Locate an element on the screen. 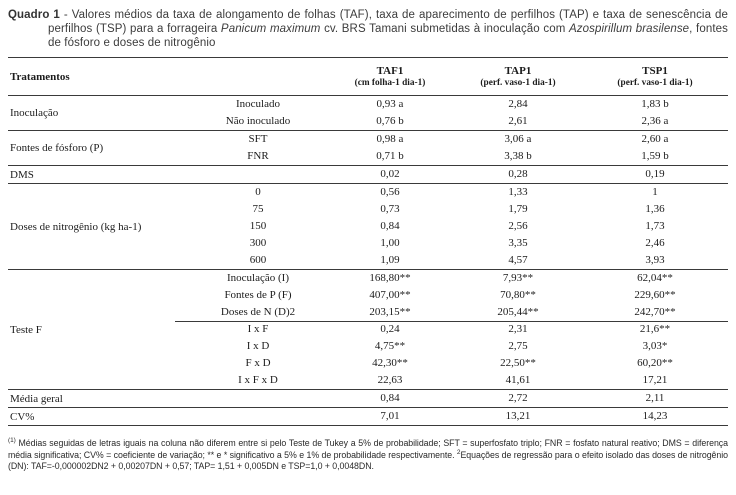 This screenshot has height=495, width=736. value-cell: 0,76 b is located at coordinates (390, 121).